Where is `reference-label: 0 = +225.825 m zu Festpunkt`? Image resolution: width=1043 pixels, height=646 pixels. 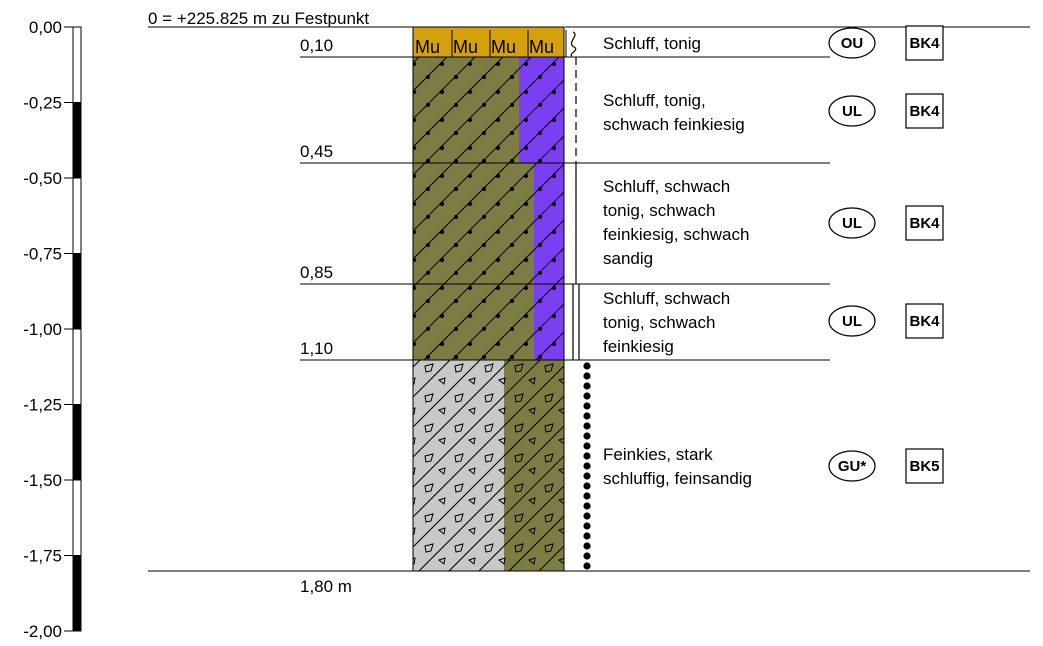 reference-label: 0 = +225.825 m zu Festpunkt is located at coordinates (258, 18).